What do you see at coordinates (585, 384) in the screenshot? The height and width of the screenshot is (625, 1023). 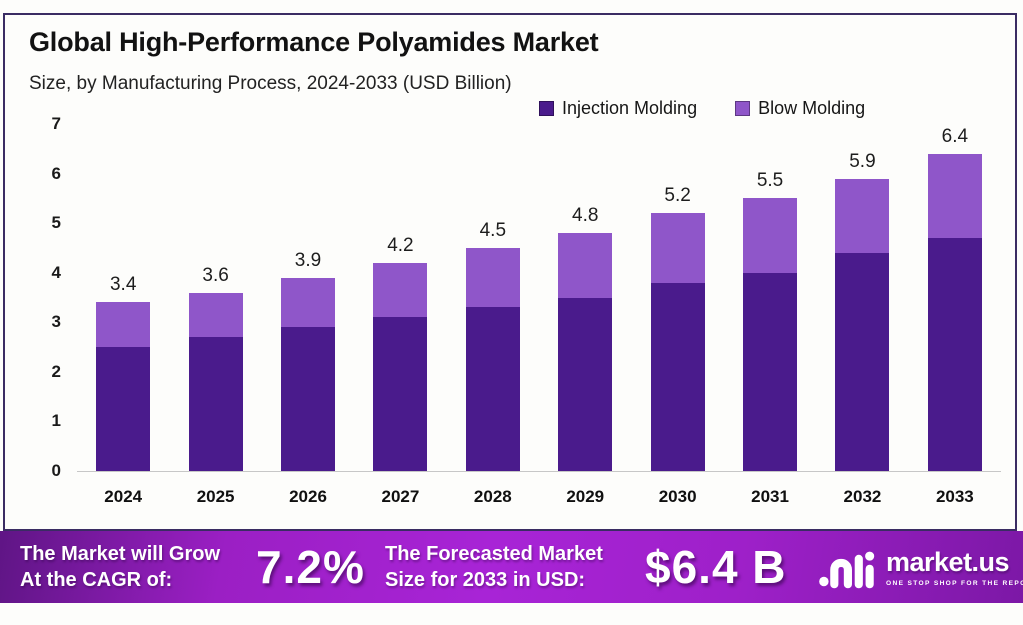 I see `bar-segment-injection-molding-2029` at bounding box center [585, 384].